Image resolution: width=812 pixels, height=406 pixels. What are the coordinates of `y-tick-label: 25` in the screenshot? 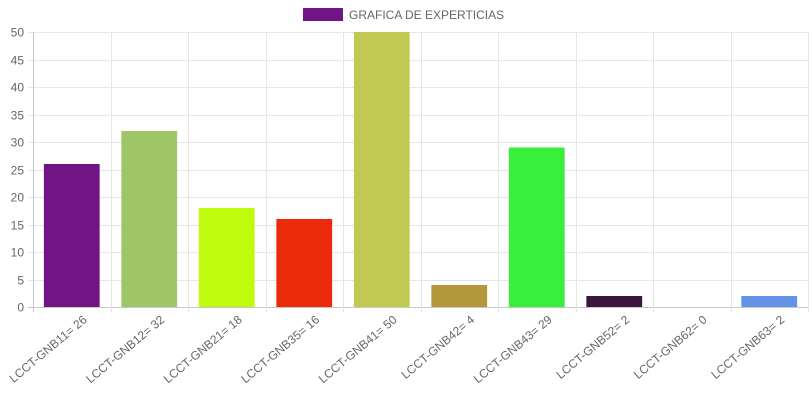 It's located at (18, 171).